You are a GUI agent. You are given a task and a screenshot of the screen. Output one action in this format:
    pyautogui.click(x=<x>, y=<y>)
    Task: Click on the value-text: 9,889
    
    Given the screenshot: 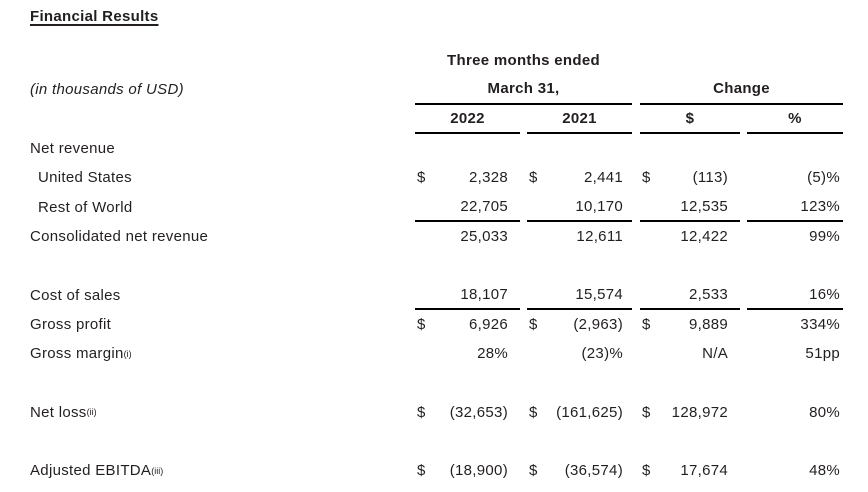 What is the action you would take?
    pyautogui.click(x=708, y=324)
    